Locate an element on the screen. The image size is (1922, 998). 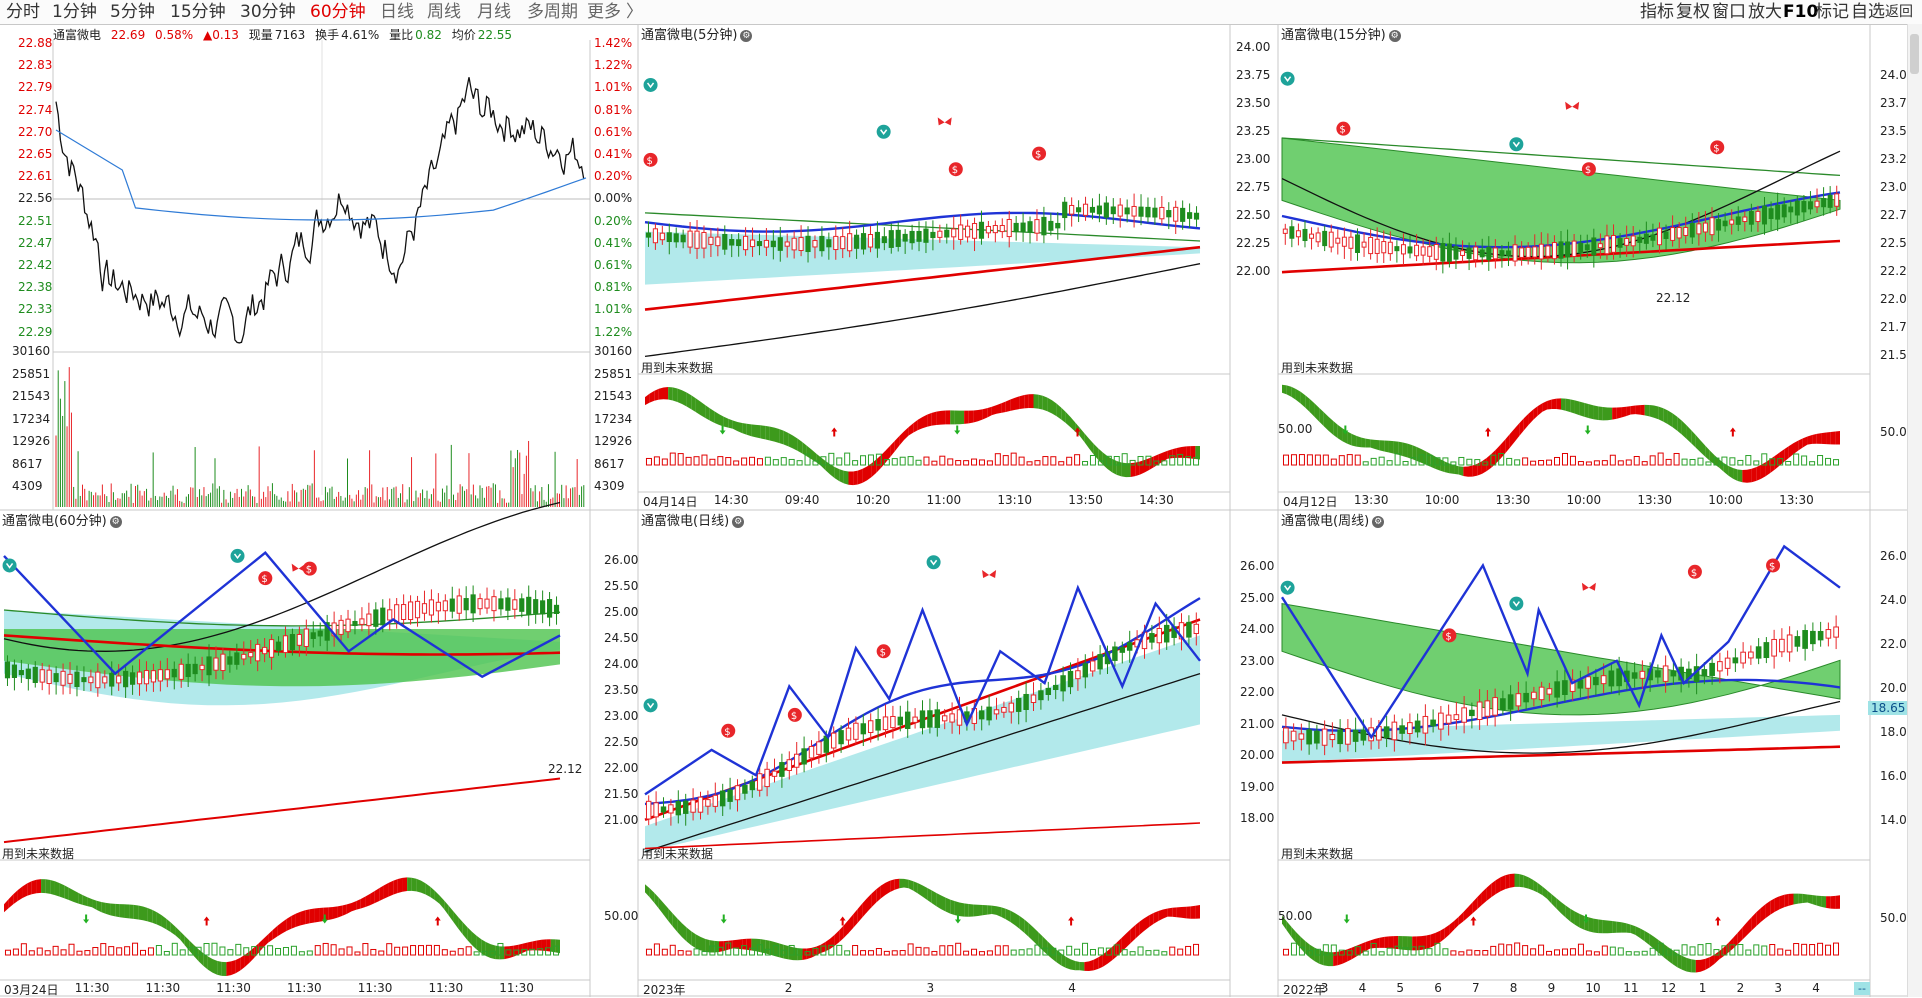
panel-day-title: 通富微电(日线) ⚙ is located at coordinates (693, 519).